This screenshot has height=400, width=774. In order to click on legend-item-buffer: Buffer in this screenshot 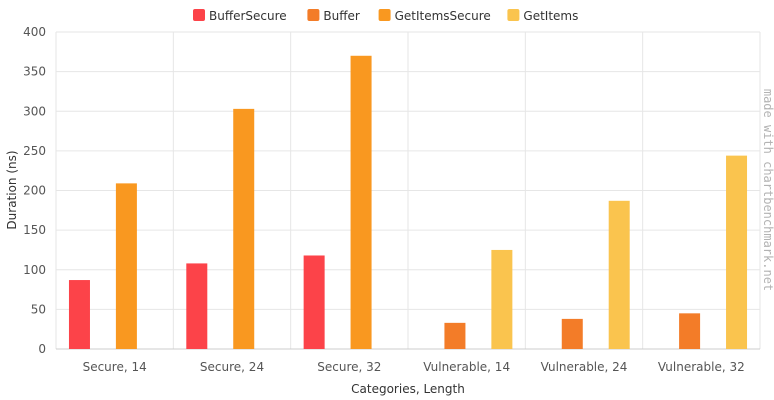, I will do `click(333, 16)`.